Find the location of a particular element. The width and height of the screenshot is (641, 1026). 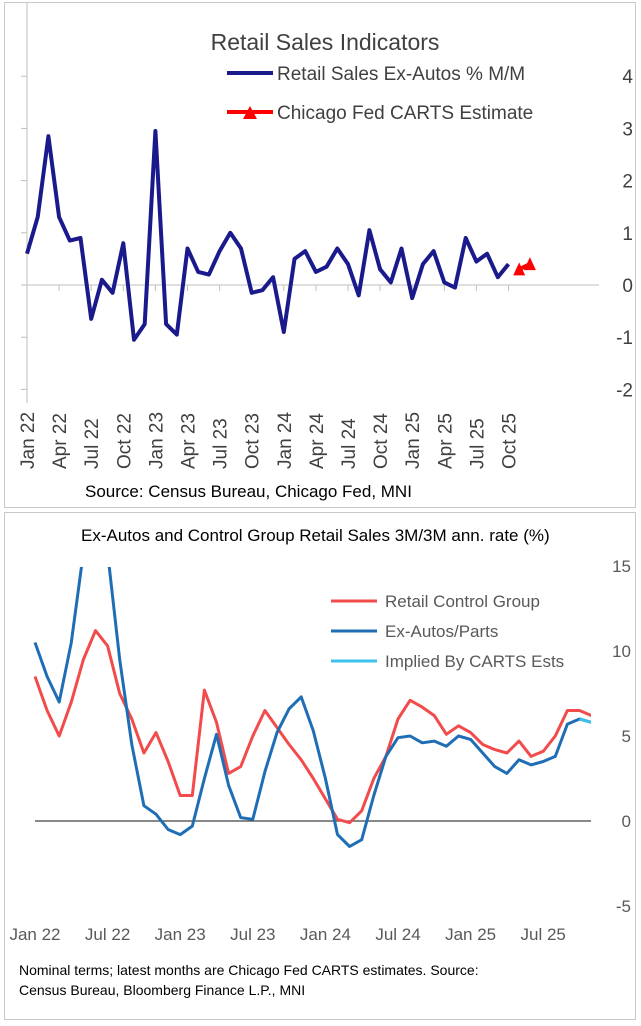

series-line-implied-carts is located at coordinates (585, 721).